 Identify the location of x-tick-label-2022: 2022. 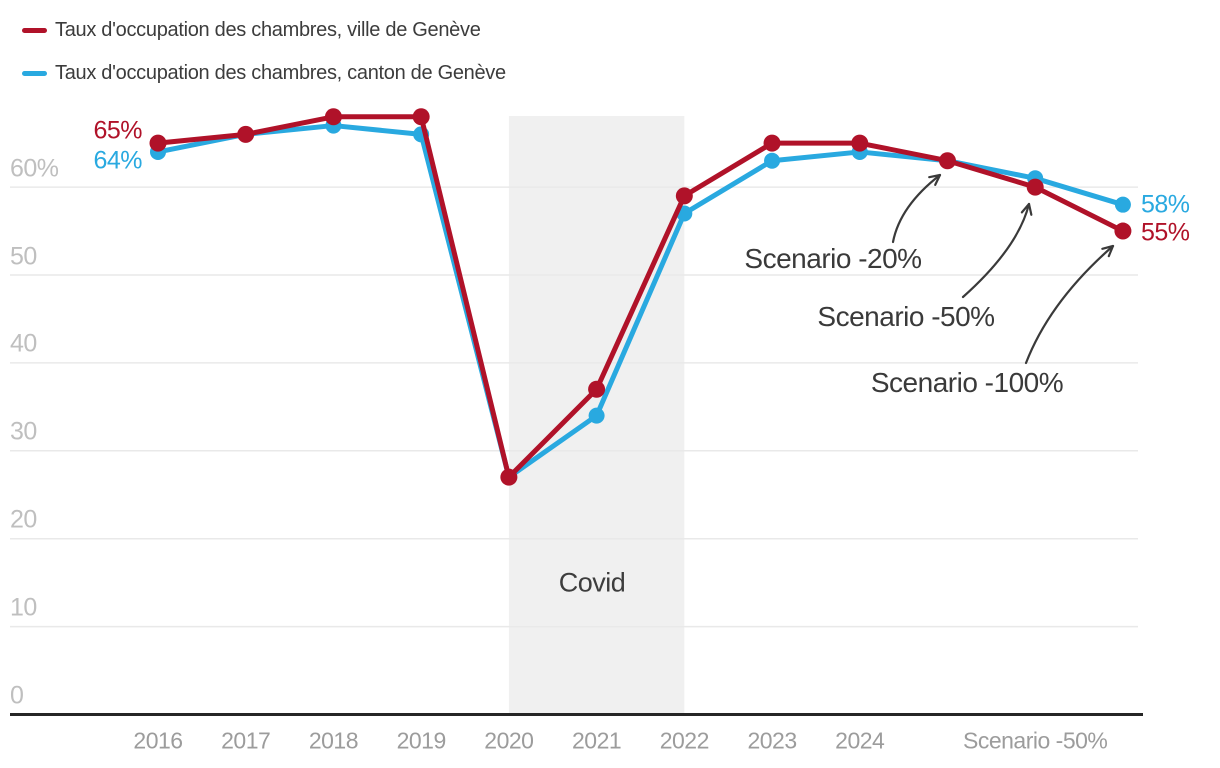
(684, 740).